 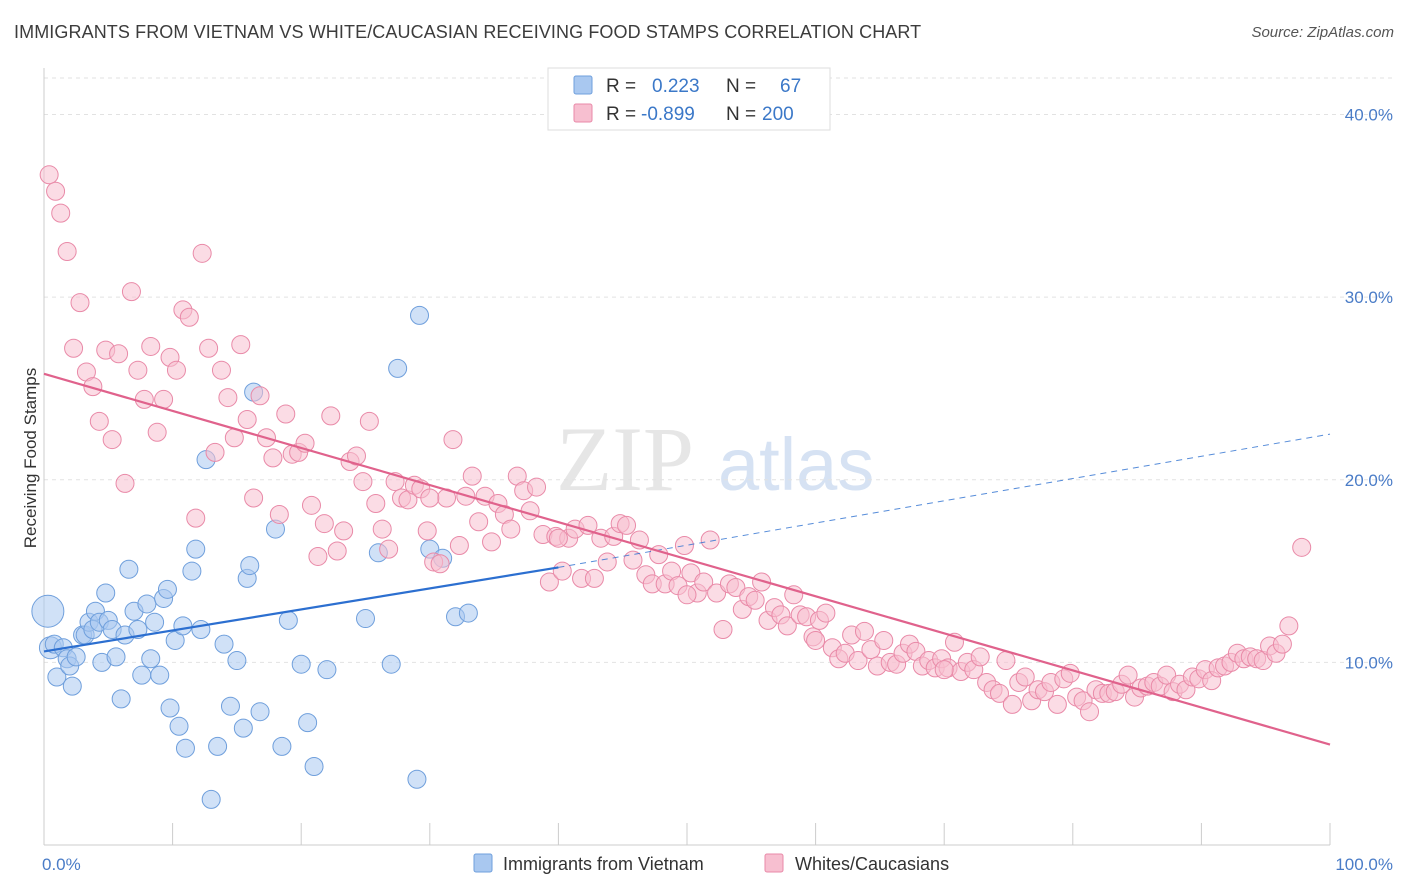 What do you see at coordinates (741, 114) in the screenshot?
I see `legend-n-label-2: N =` at bounding box center [741, 114].